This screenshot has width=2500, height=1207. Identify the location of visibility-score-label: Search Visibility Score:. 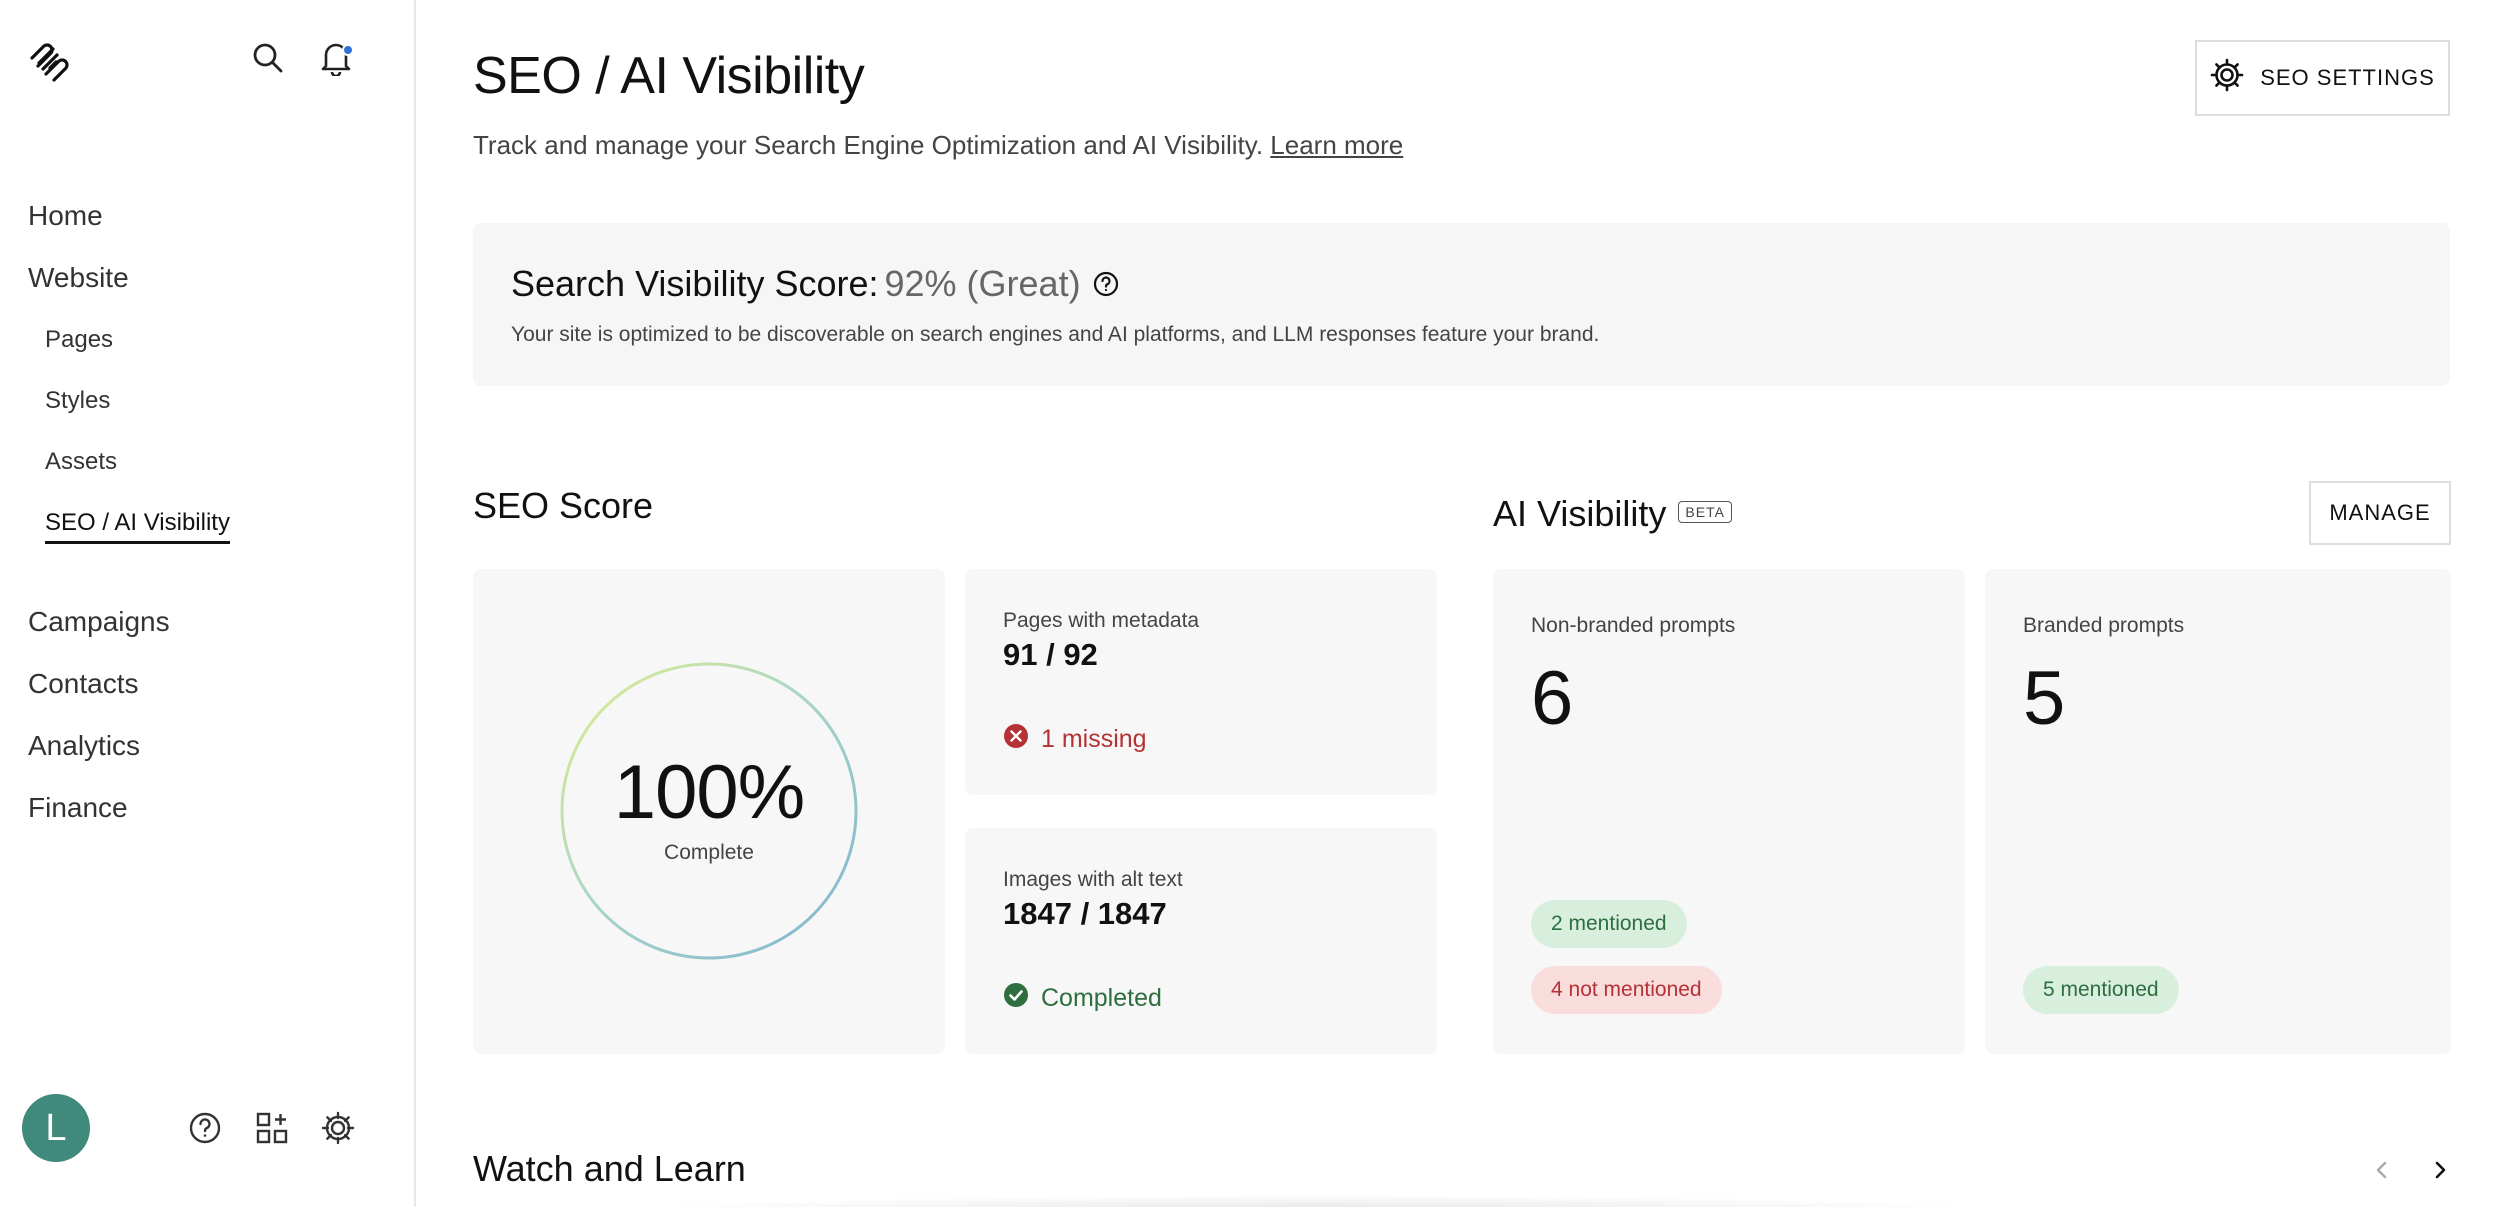
(695, 283).